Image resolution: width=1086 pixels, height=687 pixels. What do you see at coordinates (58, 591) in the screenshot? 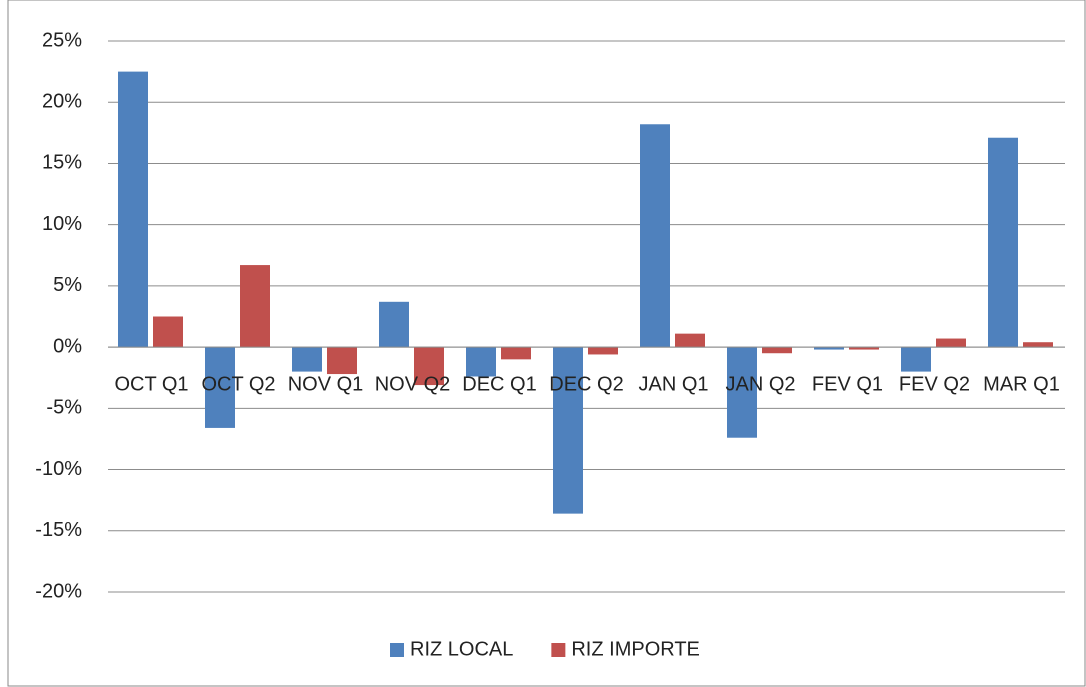
I see `y-tick-label: -20%` at bounding box center [58, 591].